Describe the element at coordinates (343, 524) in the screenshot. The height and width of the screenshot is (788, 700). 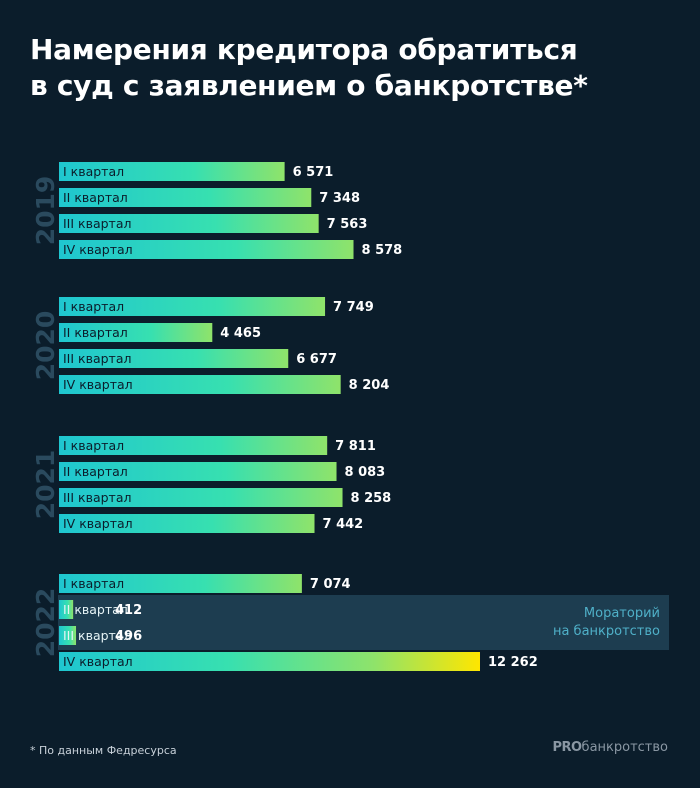
I see `value-label-2021-q4: 7 442` at that location.